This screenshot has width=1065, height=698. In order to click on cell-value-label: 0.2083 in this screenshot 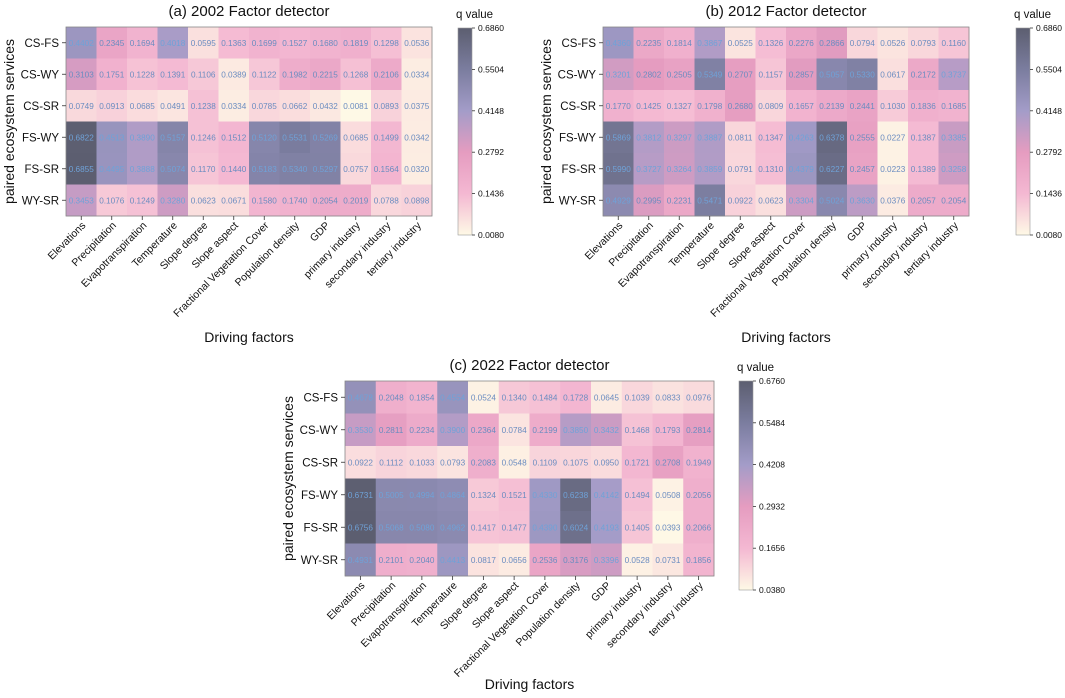, I will do `click(483, 462)`.